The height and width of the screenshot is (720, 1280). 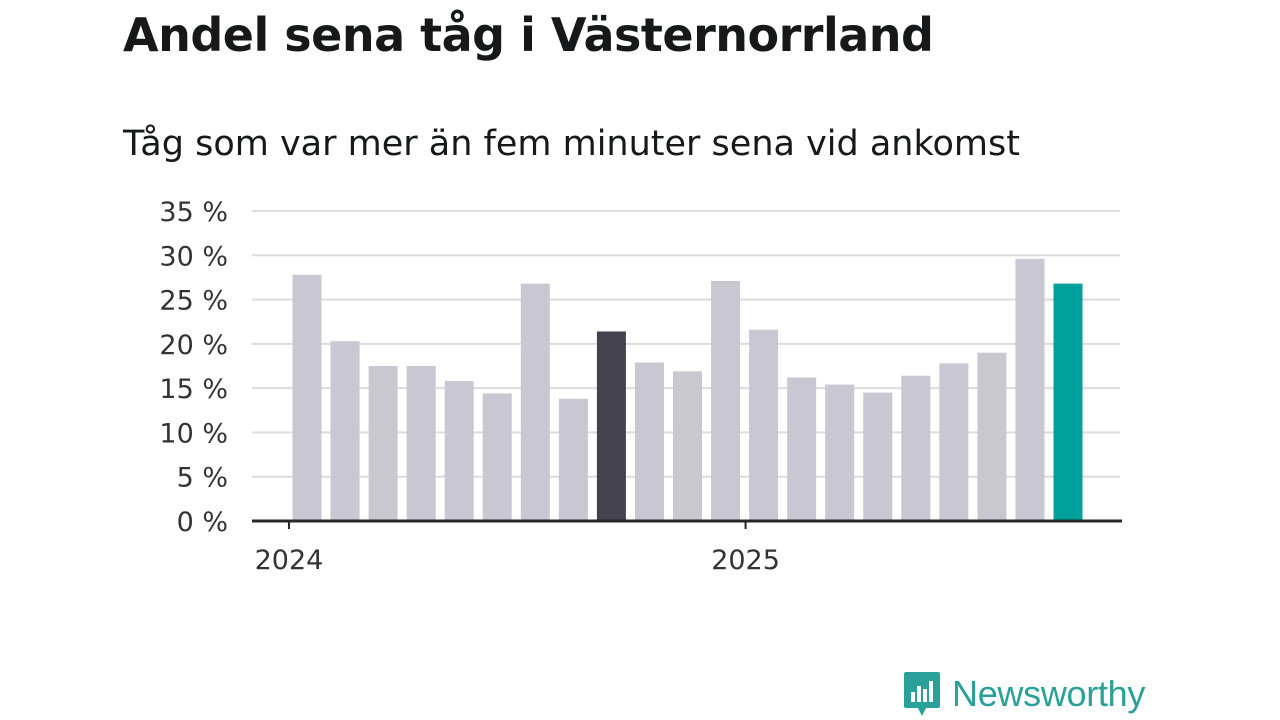 What do you see at coordinates (193, 212) in the screenshot?
I see `y-tick-label: 35 %` at bounding box center [193, 212].